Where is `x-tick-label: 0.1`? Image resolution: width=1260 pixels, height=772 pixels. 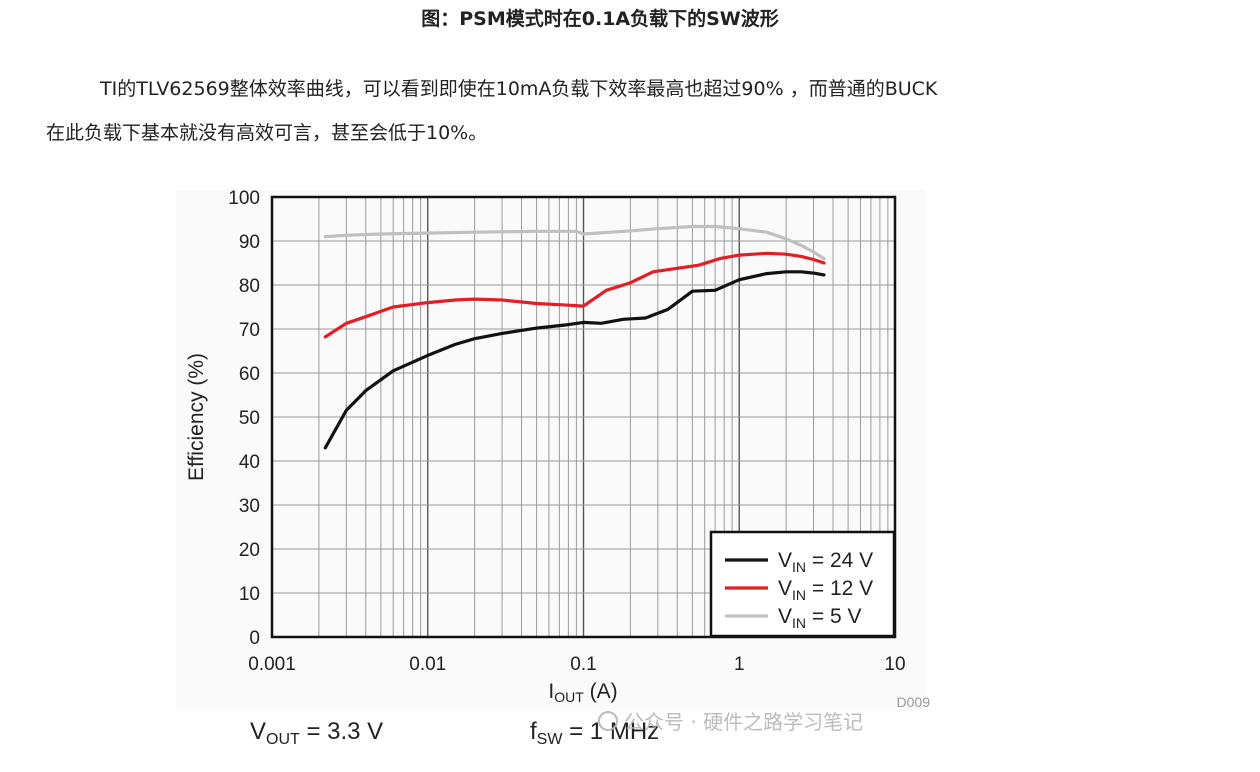
x-tick-label: 0.1 is located at coordinates (583, 664).